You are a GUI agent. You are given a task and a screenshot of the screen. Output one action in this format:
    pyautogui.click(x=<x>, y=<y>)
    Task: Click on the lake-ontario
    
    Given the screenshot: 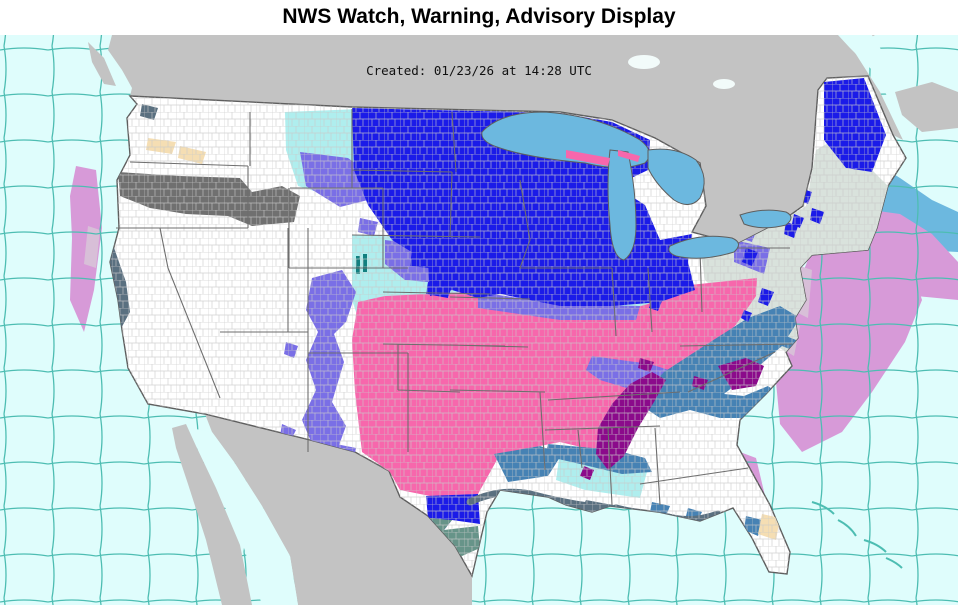 What is the action you would take?
    pyautogui.click(x=765, y=219)
    